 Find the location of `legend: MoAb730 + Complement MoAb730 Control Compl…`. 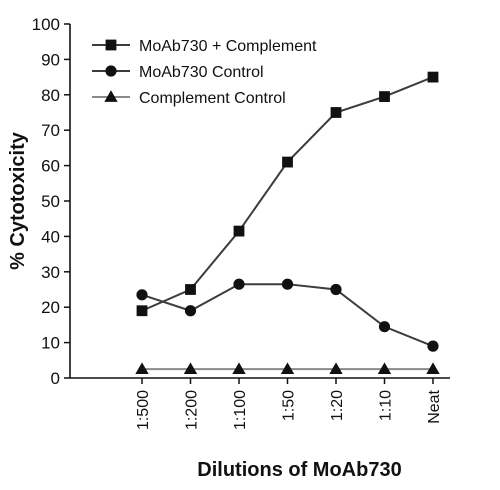

legend: MoAb730 + Complement MoAb730 Control Compl… is located at coordinates (204, 72).